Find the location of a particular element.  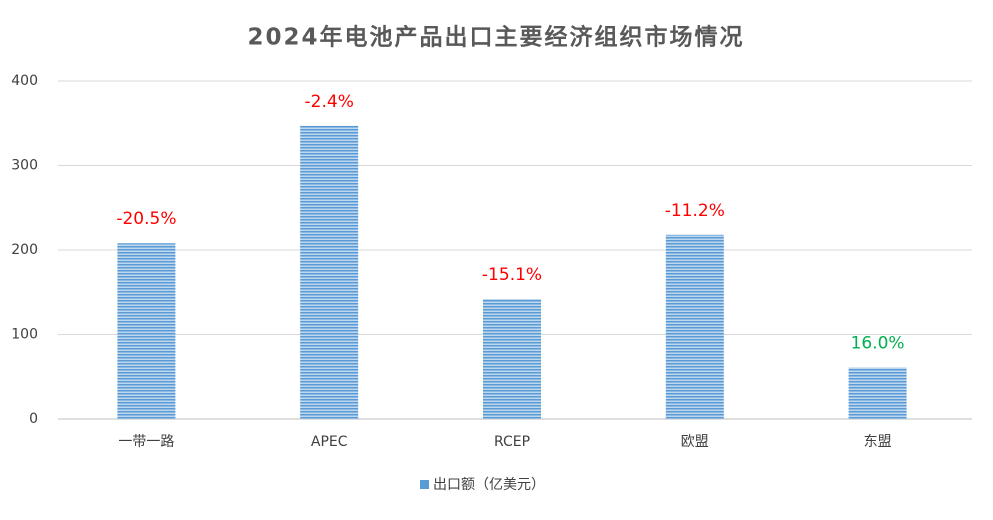

growth-label: -20.5% is located at coordinates (146, 219).